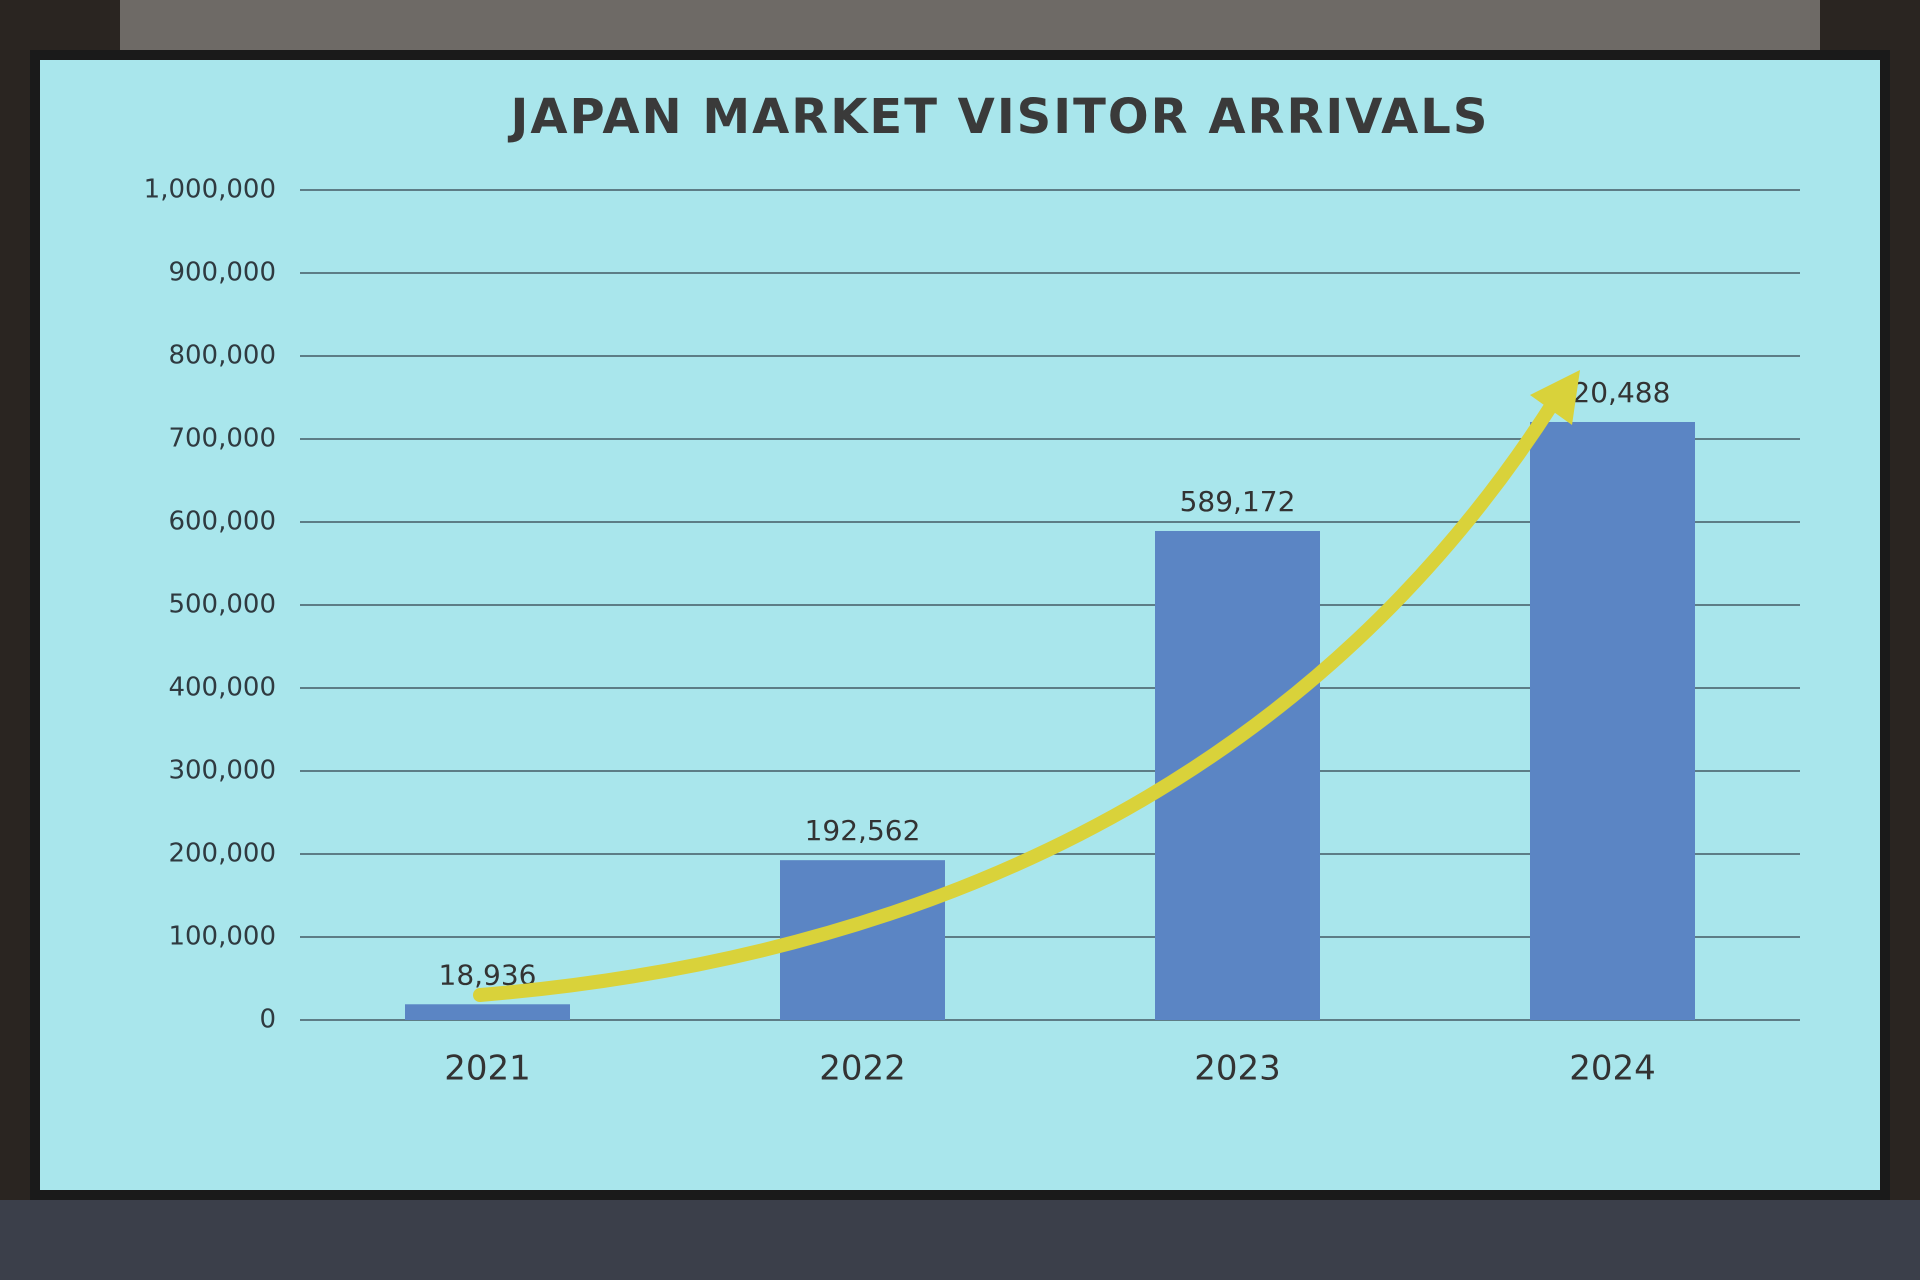 The image size is (1920, 1280). Describe the element at coordinates (210, 190) in the screenshot. I see `y-tick-label: 1,000,000` at that location.